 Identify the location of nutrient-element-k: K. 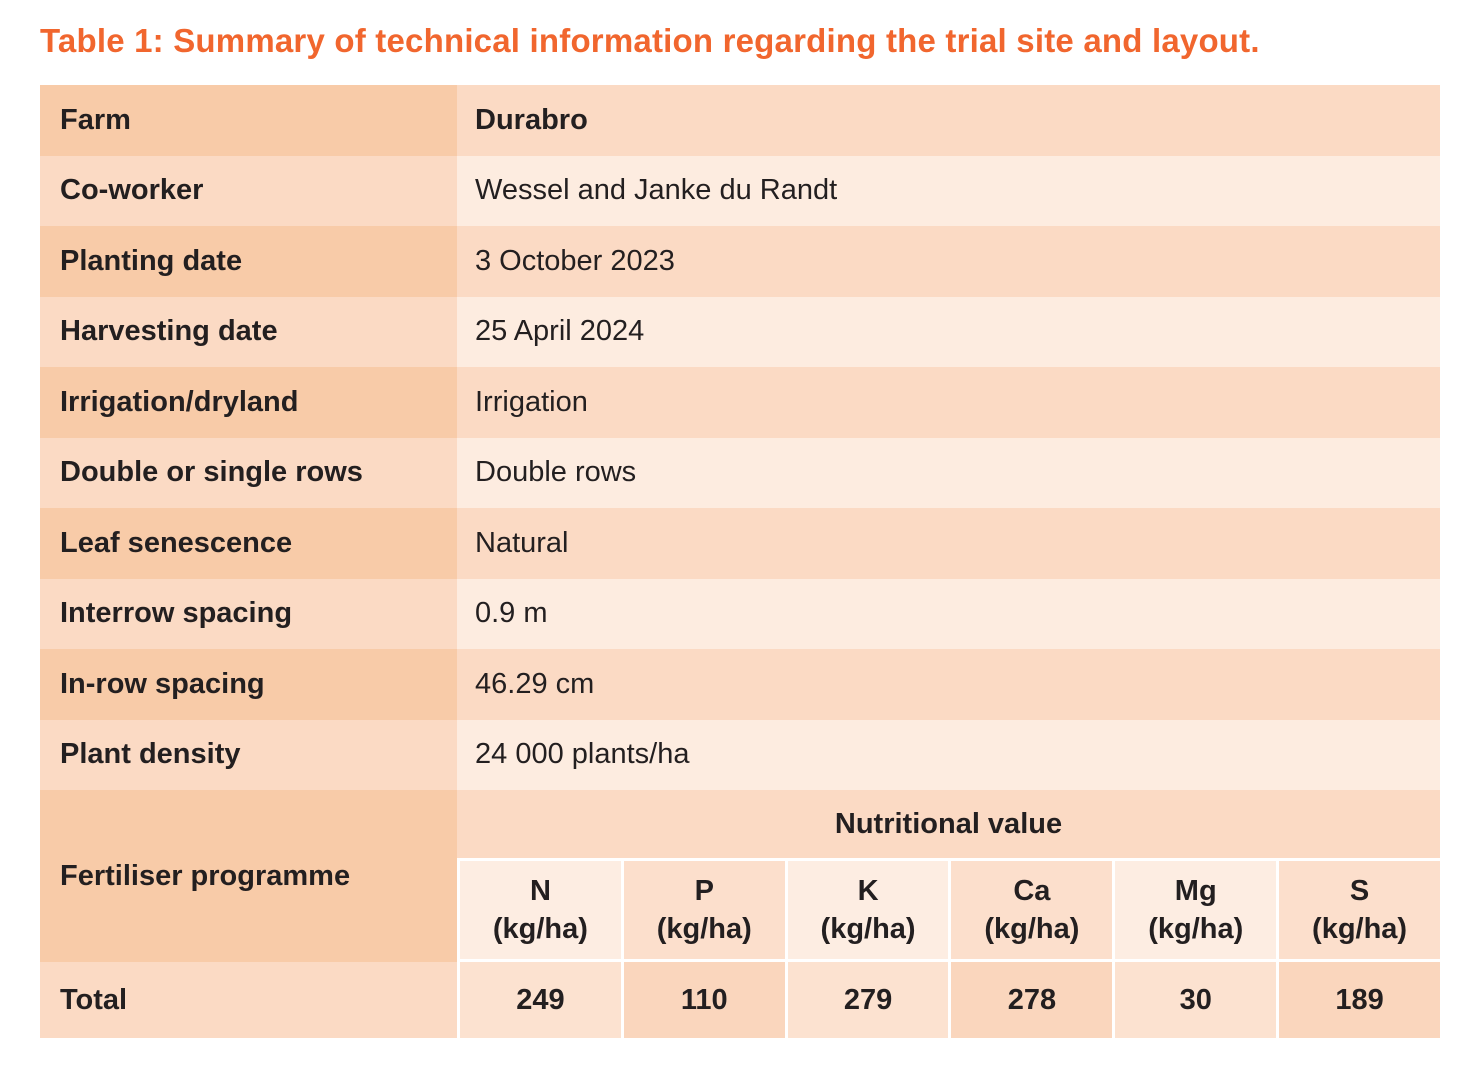
(868, 891).